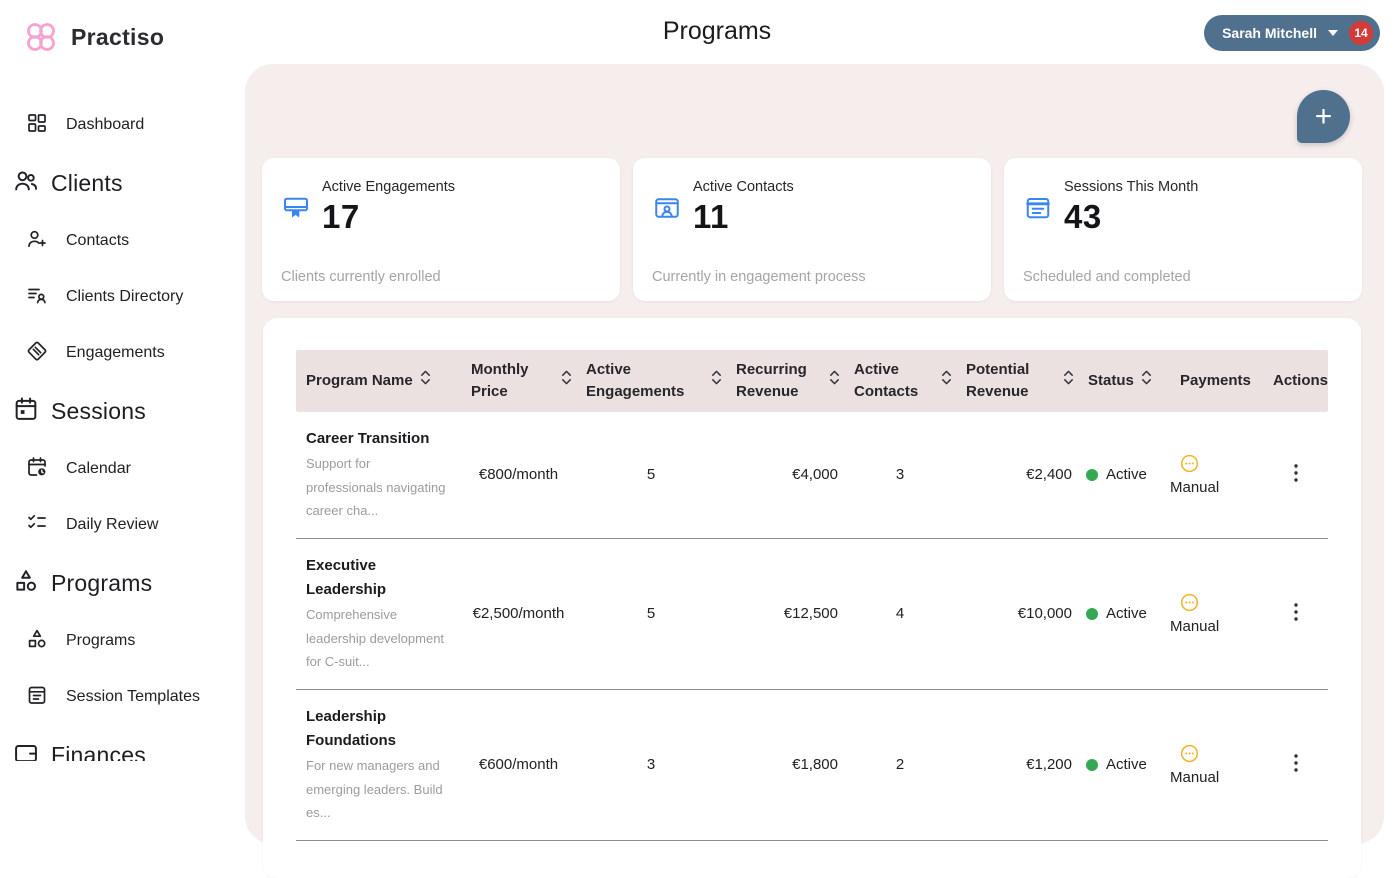 The width and height of the screenshot is (1400, 878). What do you see at coordinates (900, 475) in the screenshot?
I see `active-contacts-cell: 3` at bounding box center [900, 475].